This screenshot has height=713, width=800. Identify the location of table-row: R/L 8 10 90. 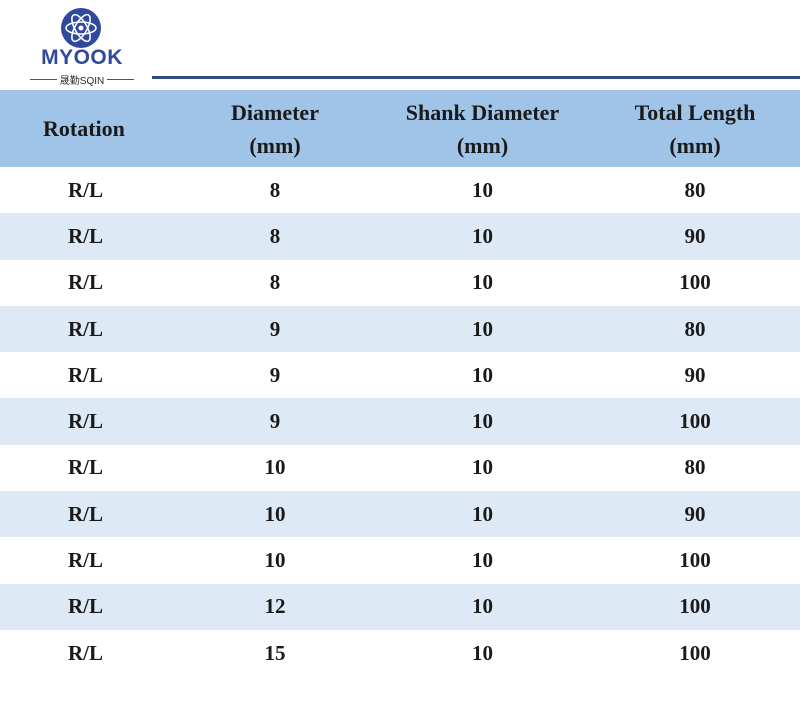
(400, 236).